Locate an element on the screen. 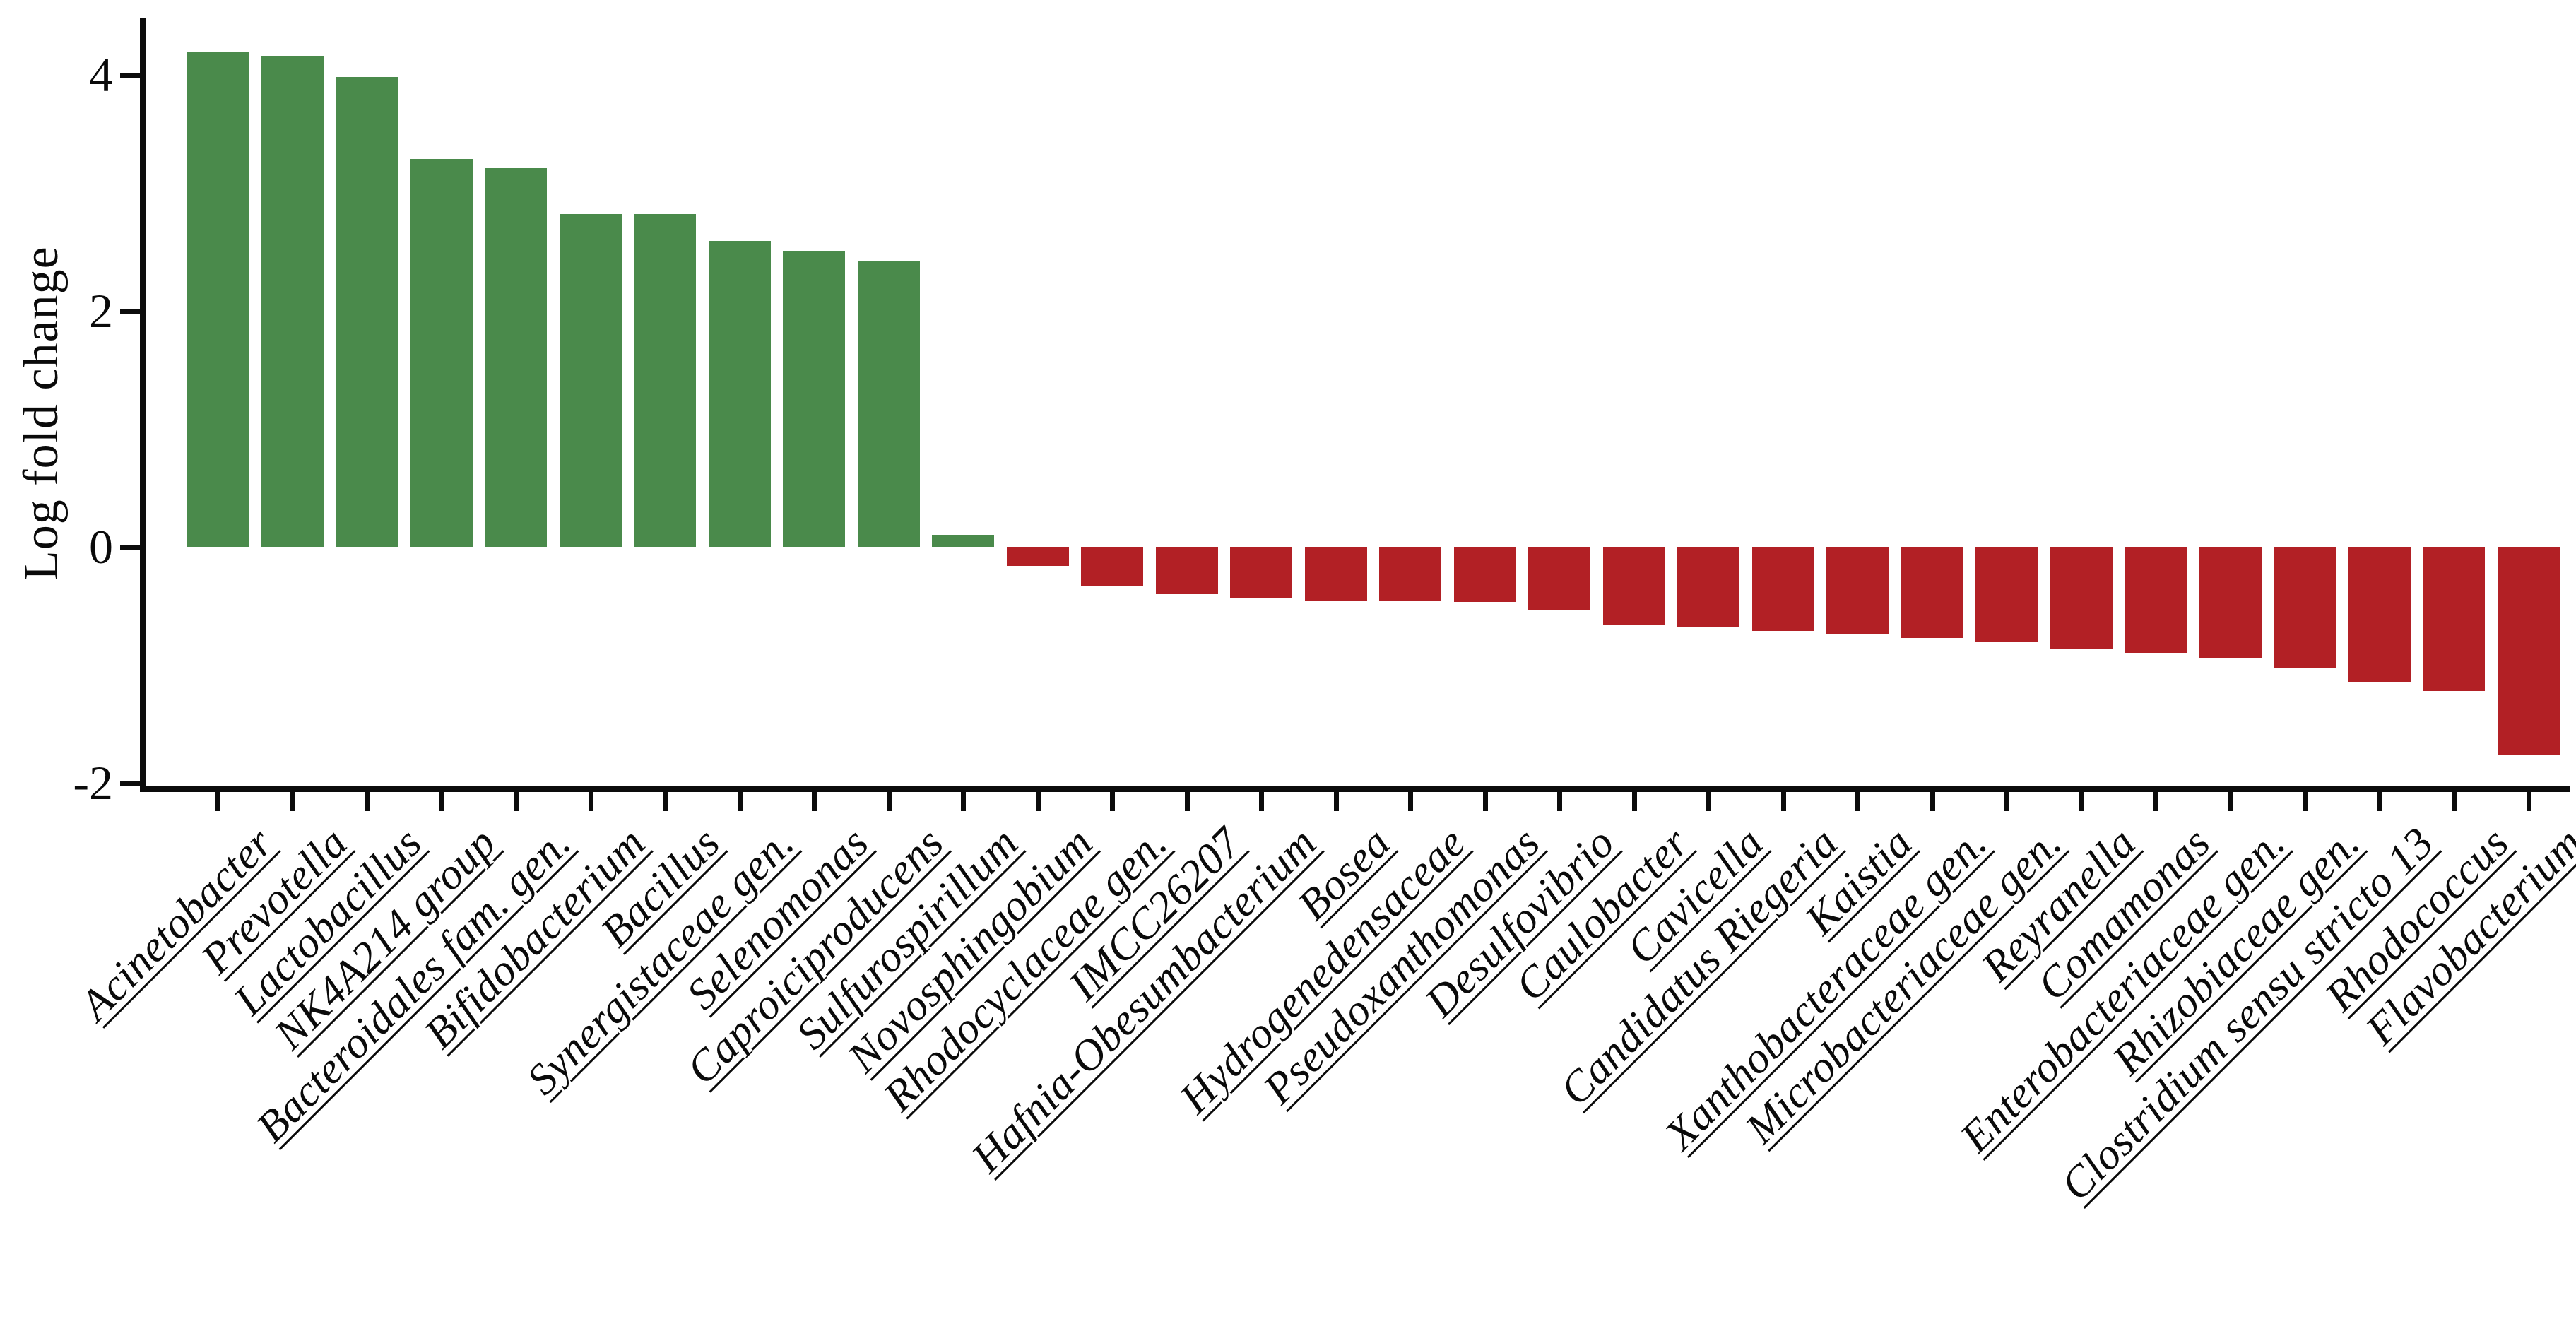 The height and width of the screenshot is (1324, 2576). bar-caulobacter is located at coordinates (1633, 586).